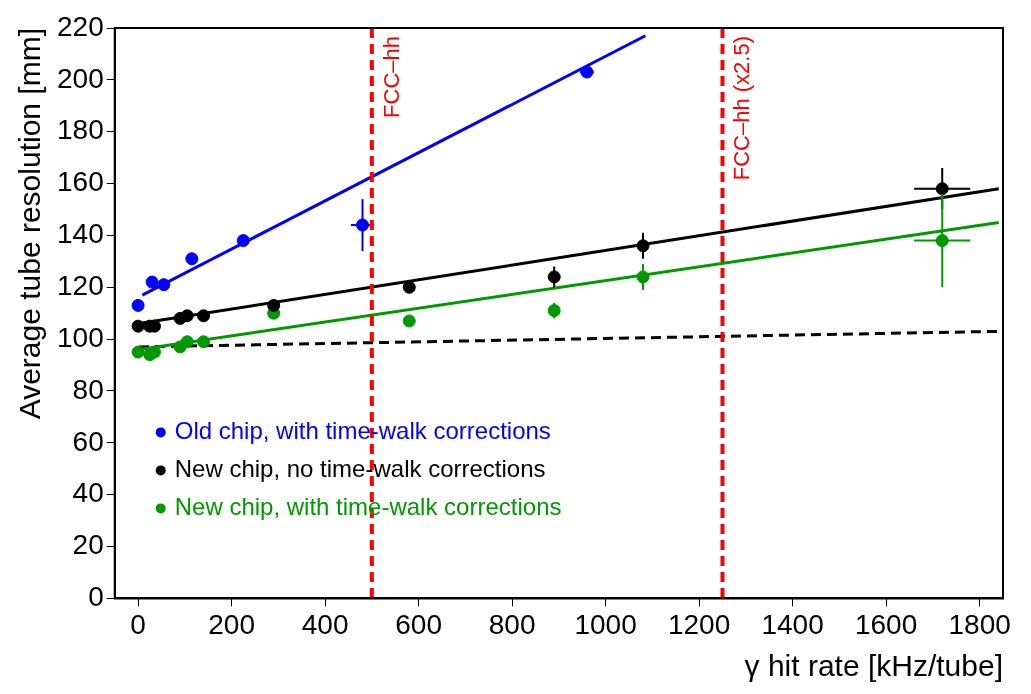 The height and width of the screenshot is (694, 1031). I want to click on x-tick-label: 0, so click(138, 624).